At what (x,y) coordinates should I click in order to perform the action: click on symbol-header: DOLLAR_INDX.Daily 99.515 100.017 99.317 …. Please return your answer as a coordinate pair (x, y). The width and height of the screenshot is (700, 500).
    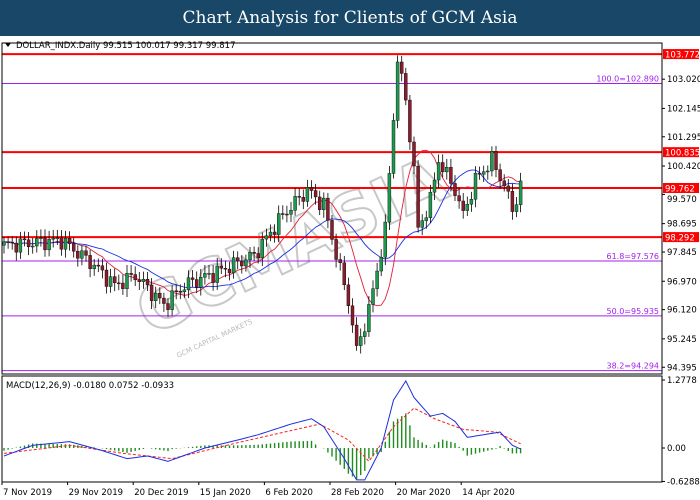
    Looking at the image, I should click on (126, 46).